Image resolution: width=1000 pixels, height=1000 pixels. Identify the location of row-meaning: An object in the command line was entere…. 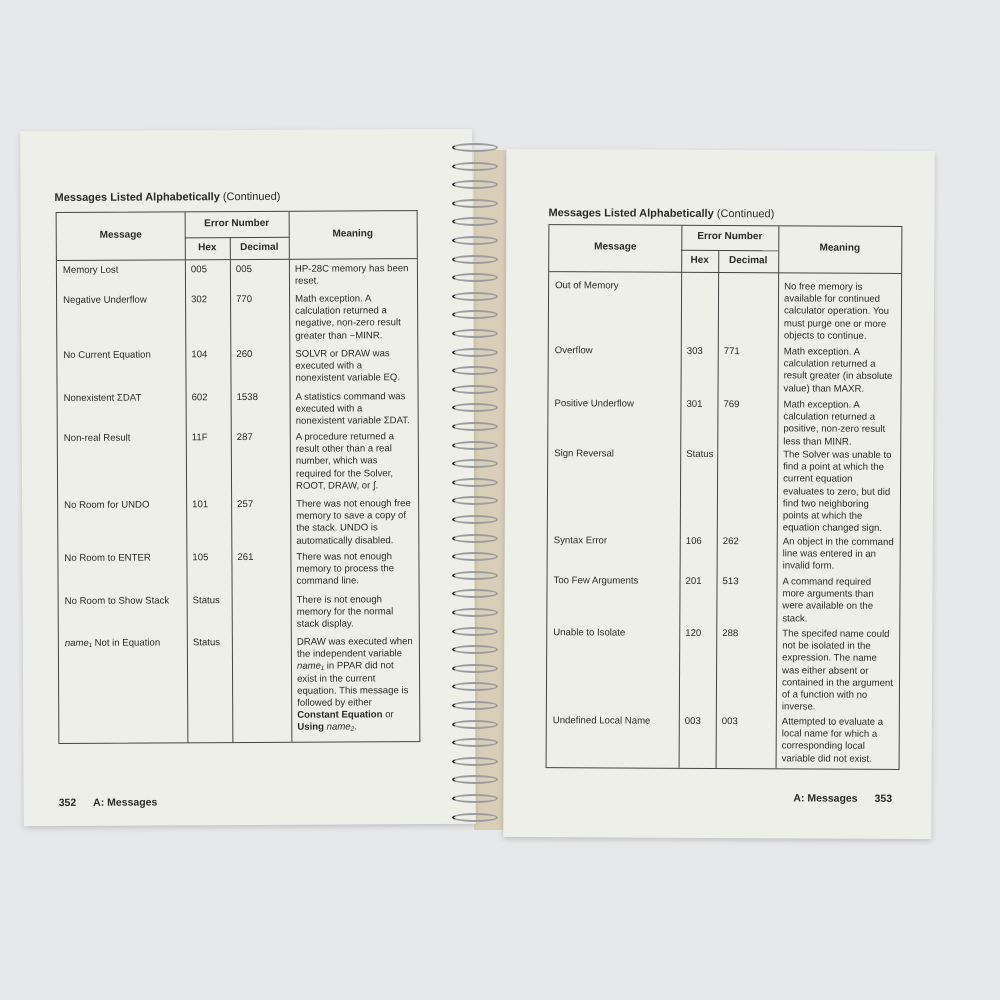
(838, 554).